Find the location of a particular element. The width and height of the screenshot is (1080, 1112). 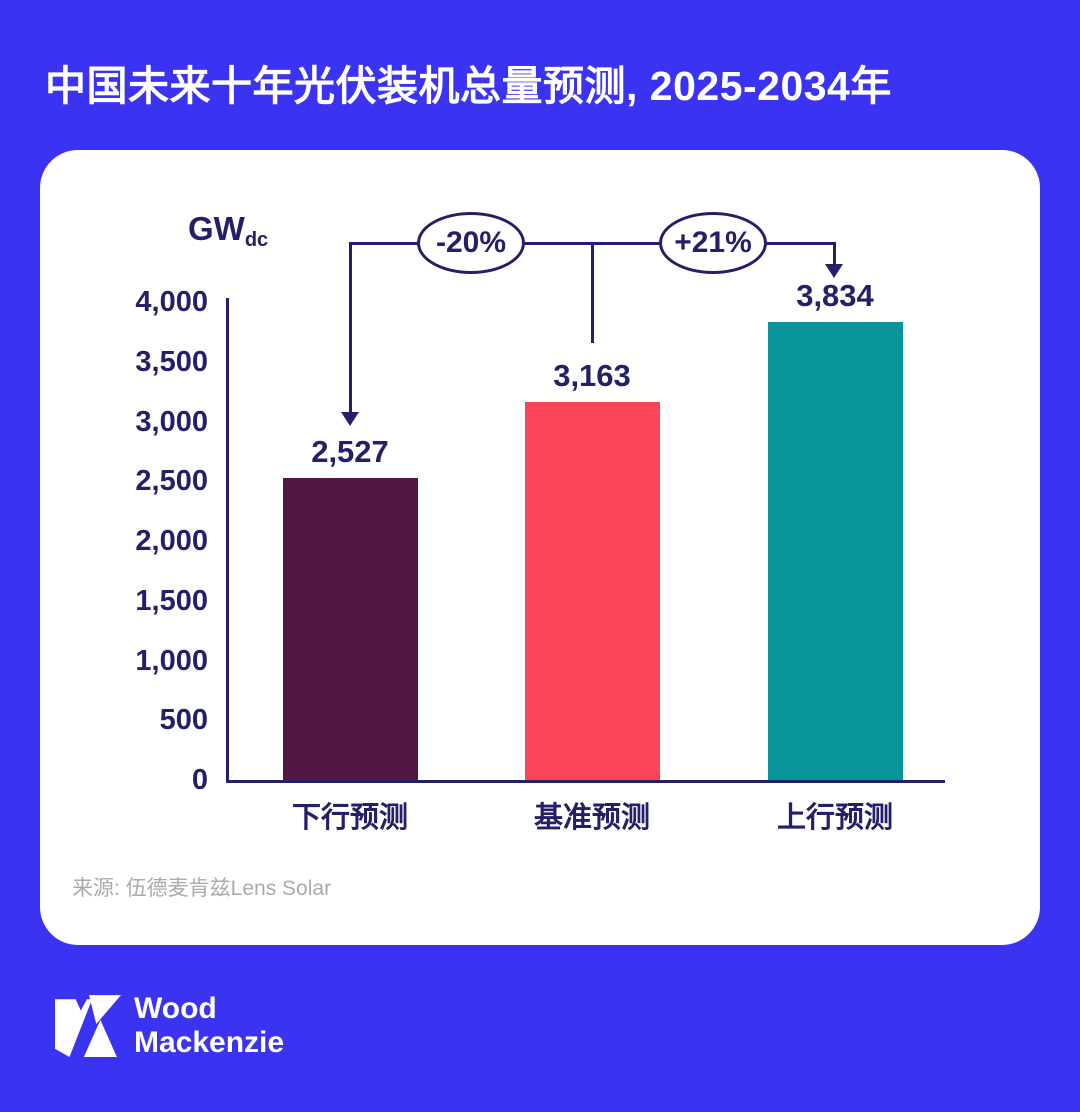

x-axis is located at coordinates (585, 781).